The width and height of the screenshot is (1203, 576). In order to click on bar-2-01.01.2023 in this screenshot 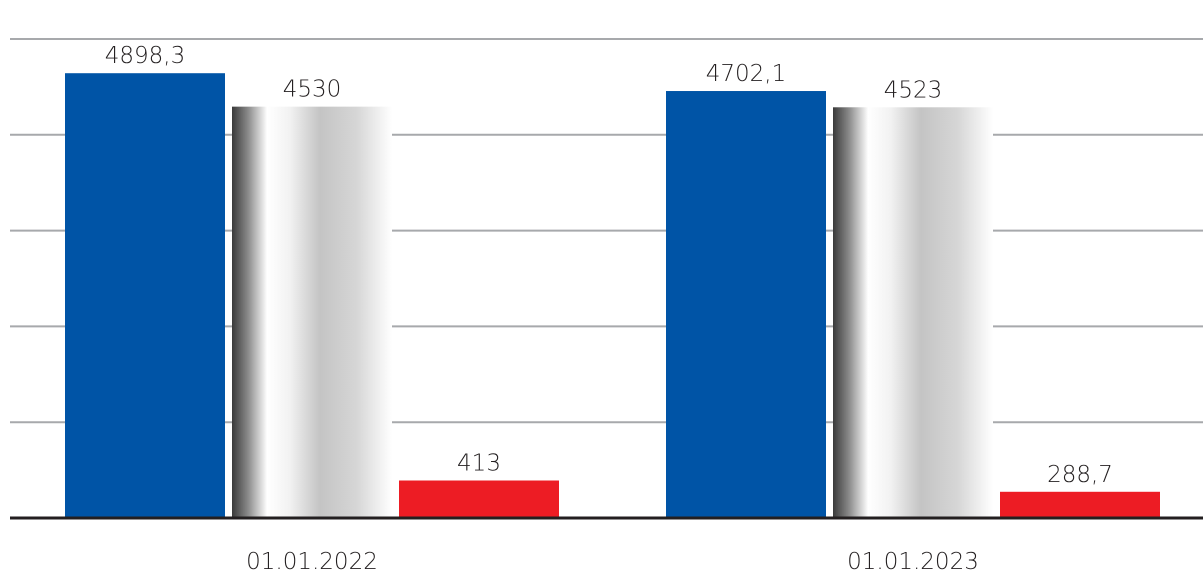, I will do `click(913, 312)`.